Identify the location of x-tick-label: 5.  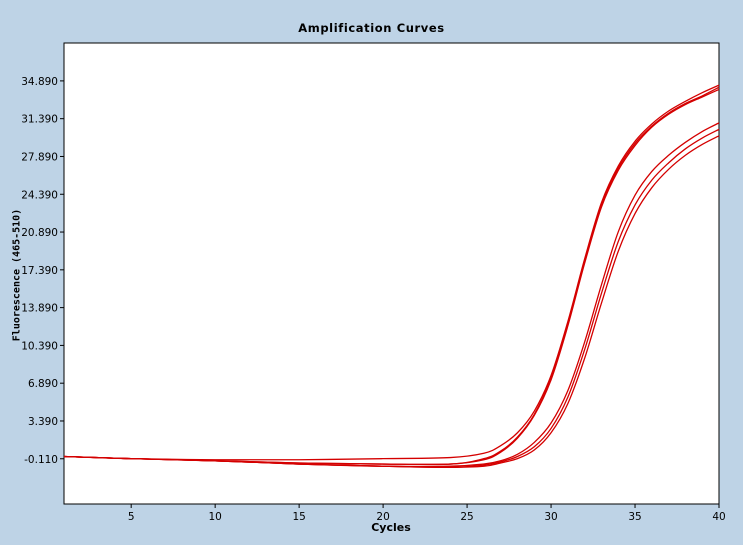
(131, 517).